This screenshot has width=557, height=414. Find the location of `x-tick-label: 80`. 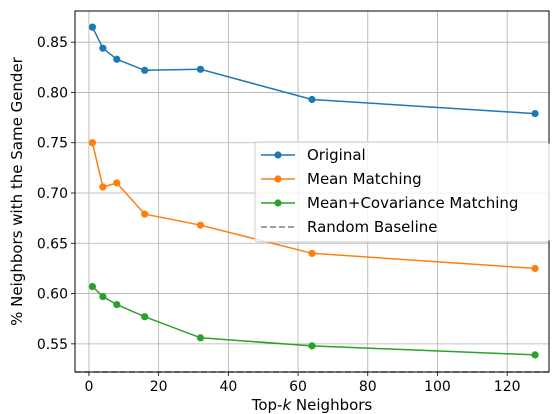

x-tick-label: 80 is located at coordinates (368, 387).